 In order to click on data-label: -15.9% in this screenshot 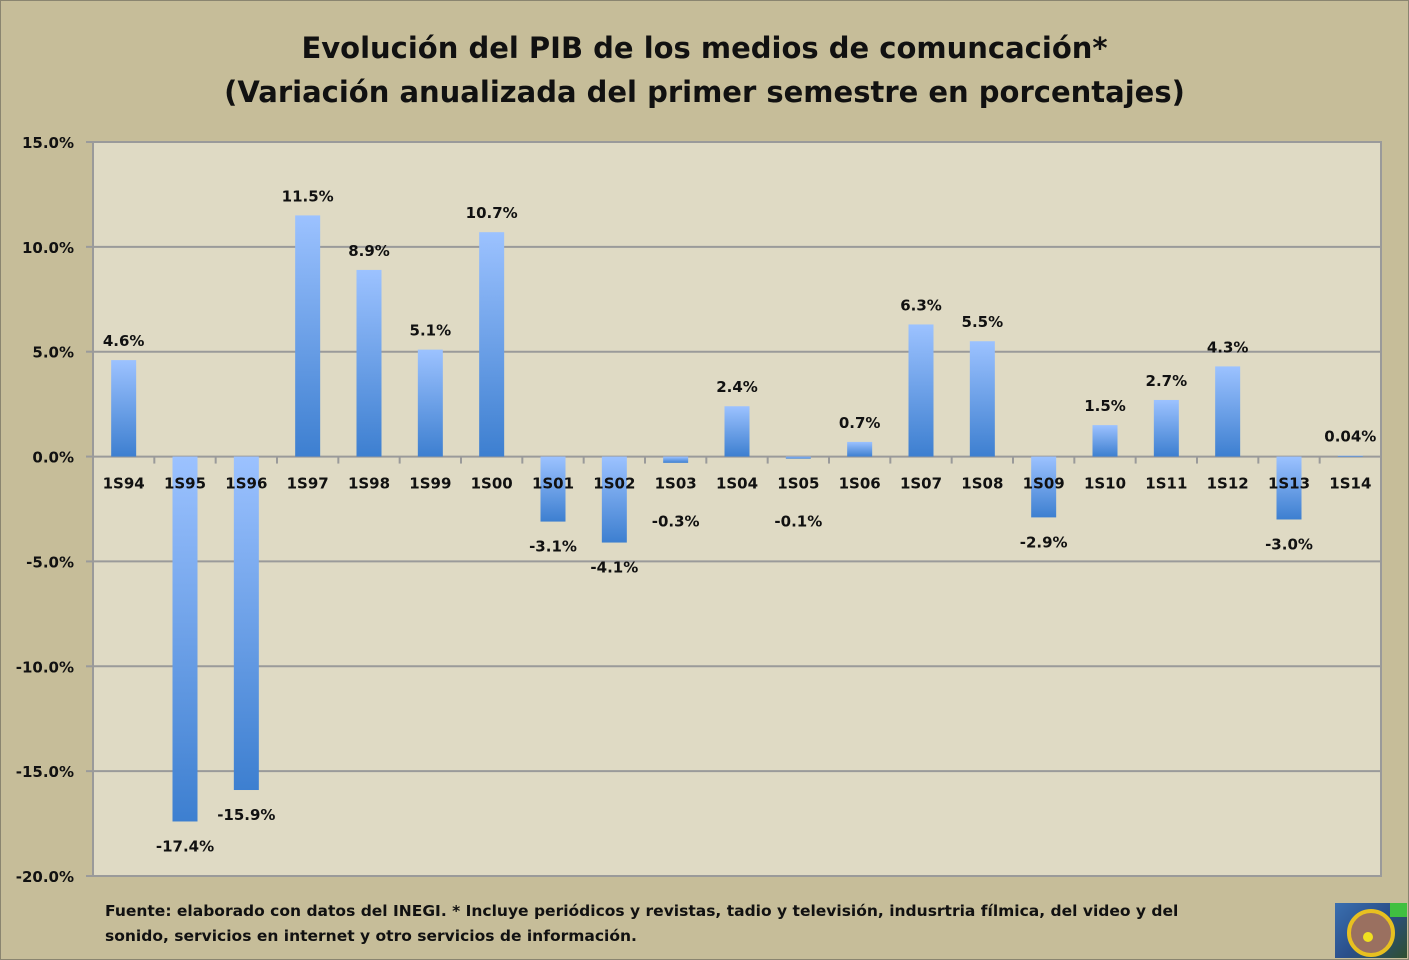, I will do `click(246, 815)`.